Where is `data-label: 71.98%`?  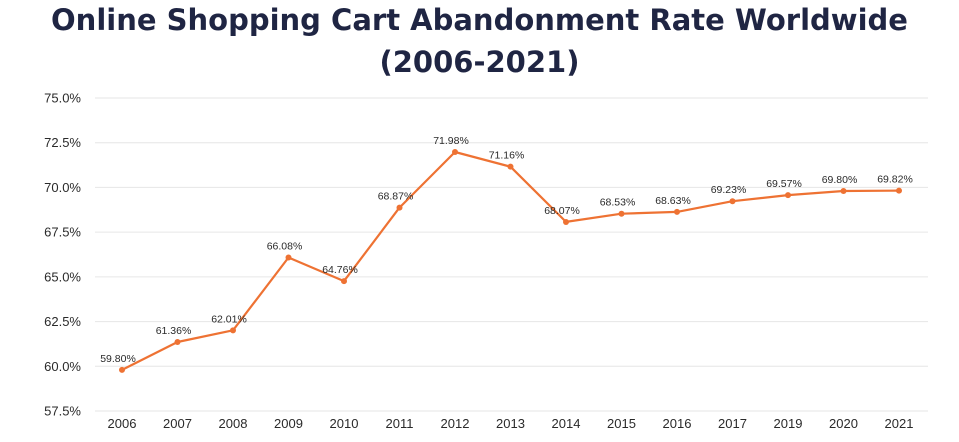 data-label: 71.98% is located at coordinates (451, 141).